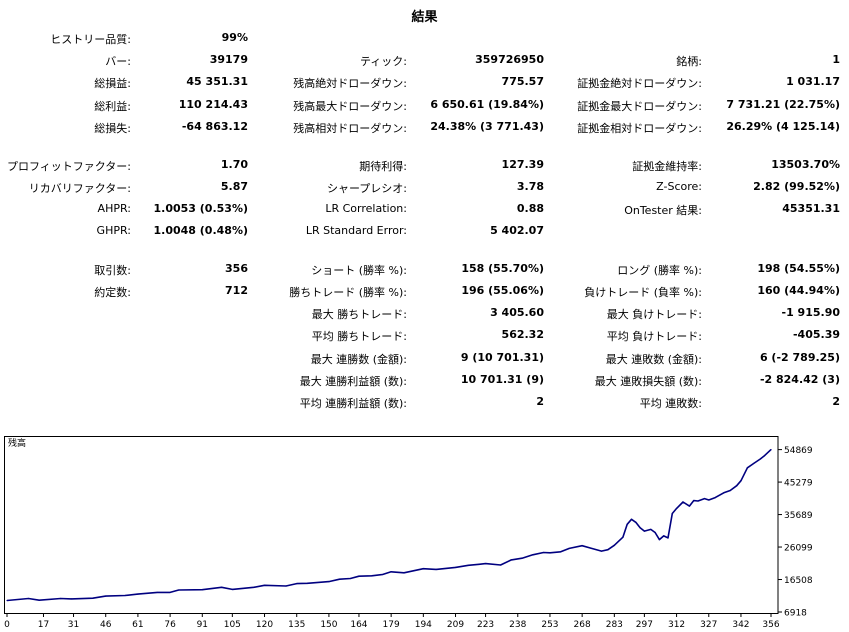 This screenshot has width=849, height=632. What do you see at coordinates (358, 359) in the screenshot?
I see `stat-label-max-consecutive-wins: 最大 連勝数 (金額):` at bounding box center [358, 359].